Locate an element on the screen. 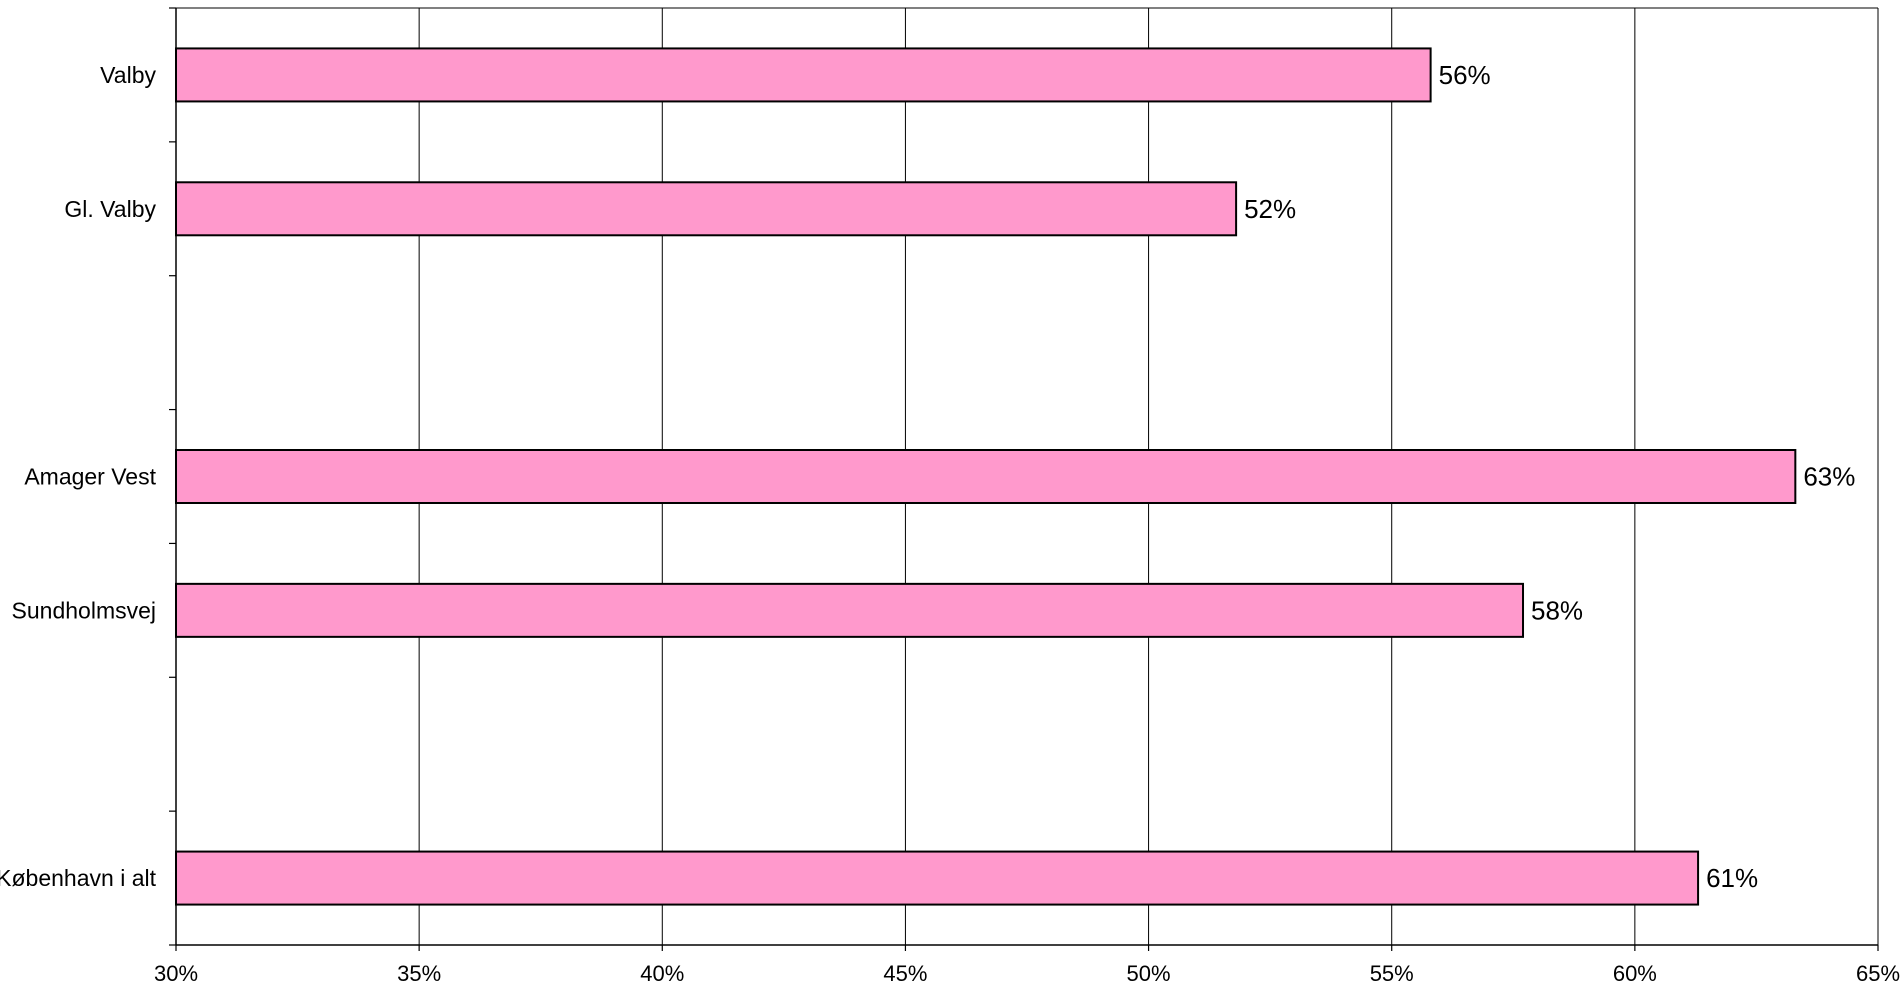 This screenshot has width=1903, height=998. x-tick-label: 30% is located at coordinates (176, 973).